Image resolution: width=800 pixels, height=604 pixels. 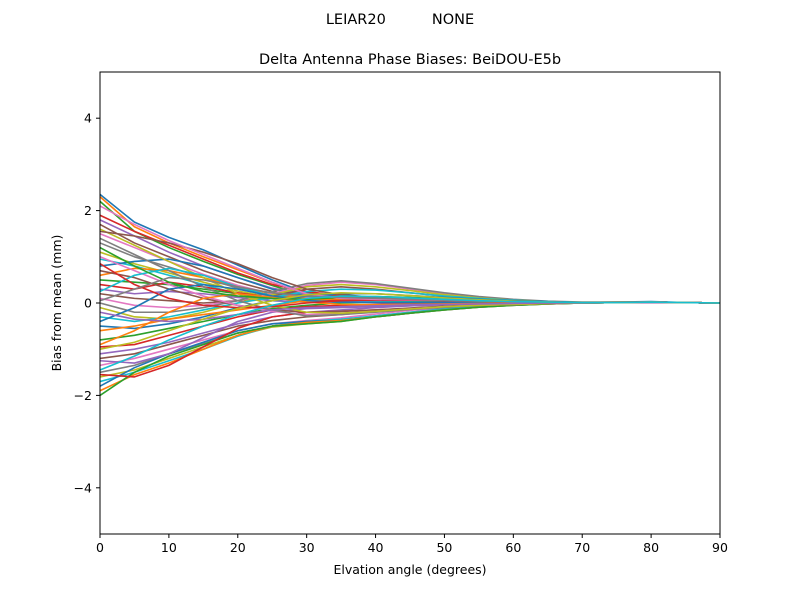 What do you see at coordinates (83, 395) in the screenshot?
I see `y-tick-label: −2` at bounding box center [83, 395].